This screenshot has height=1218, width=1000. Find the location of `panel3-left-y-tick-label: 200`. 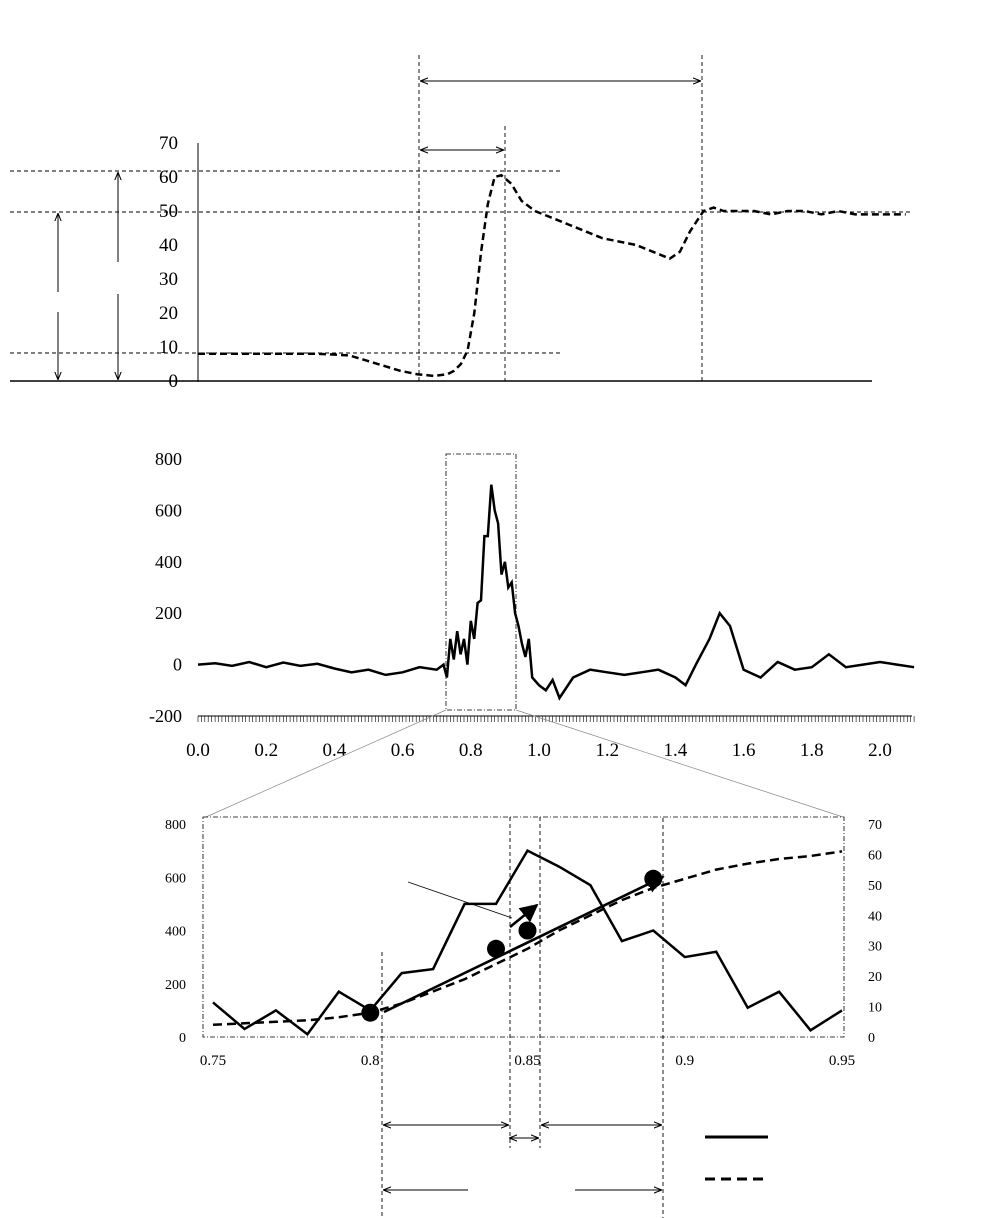

panel3-left-y-tick-label: 200 is located at coordinates (175, 985).